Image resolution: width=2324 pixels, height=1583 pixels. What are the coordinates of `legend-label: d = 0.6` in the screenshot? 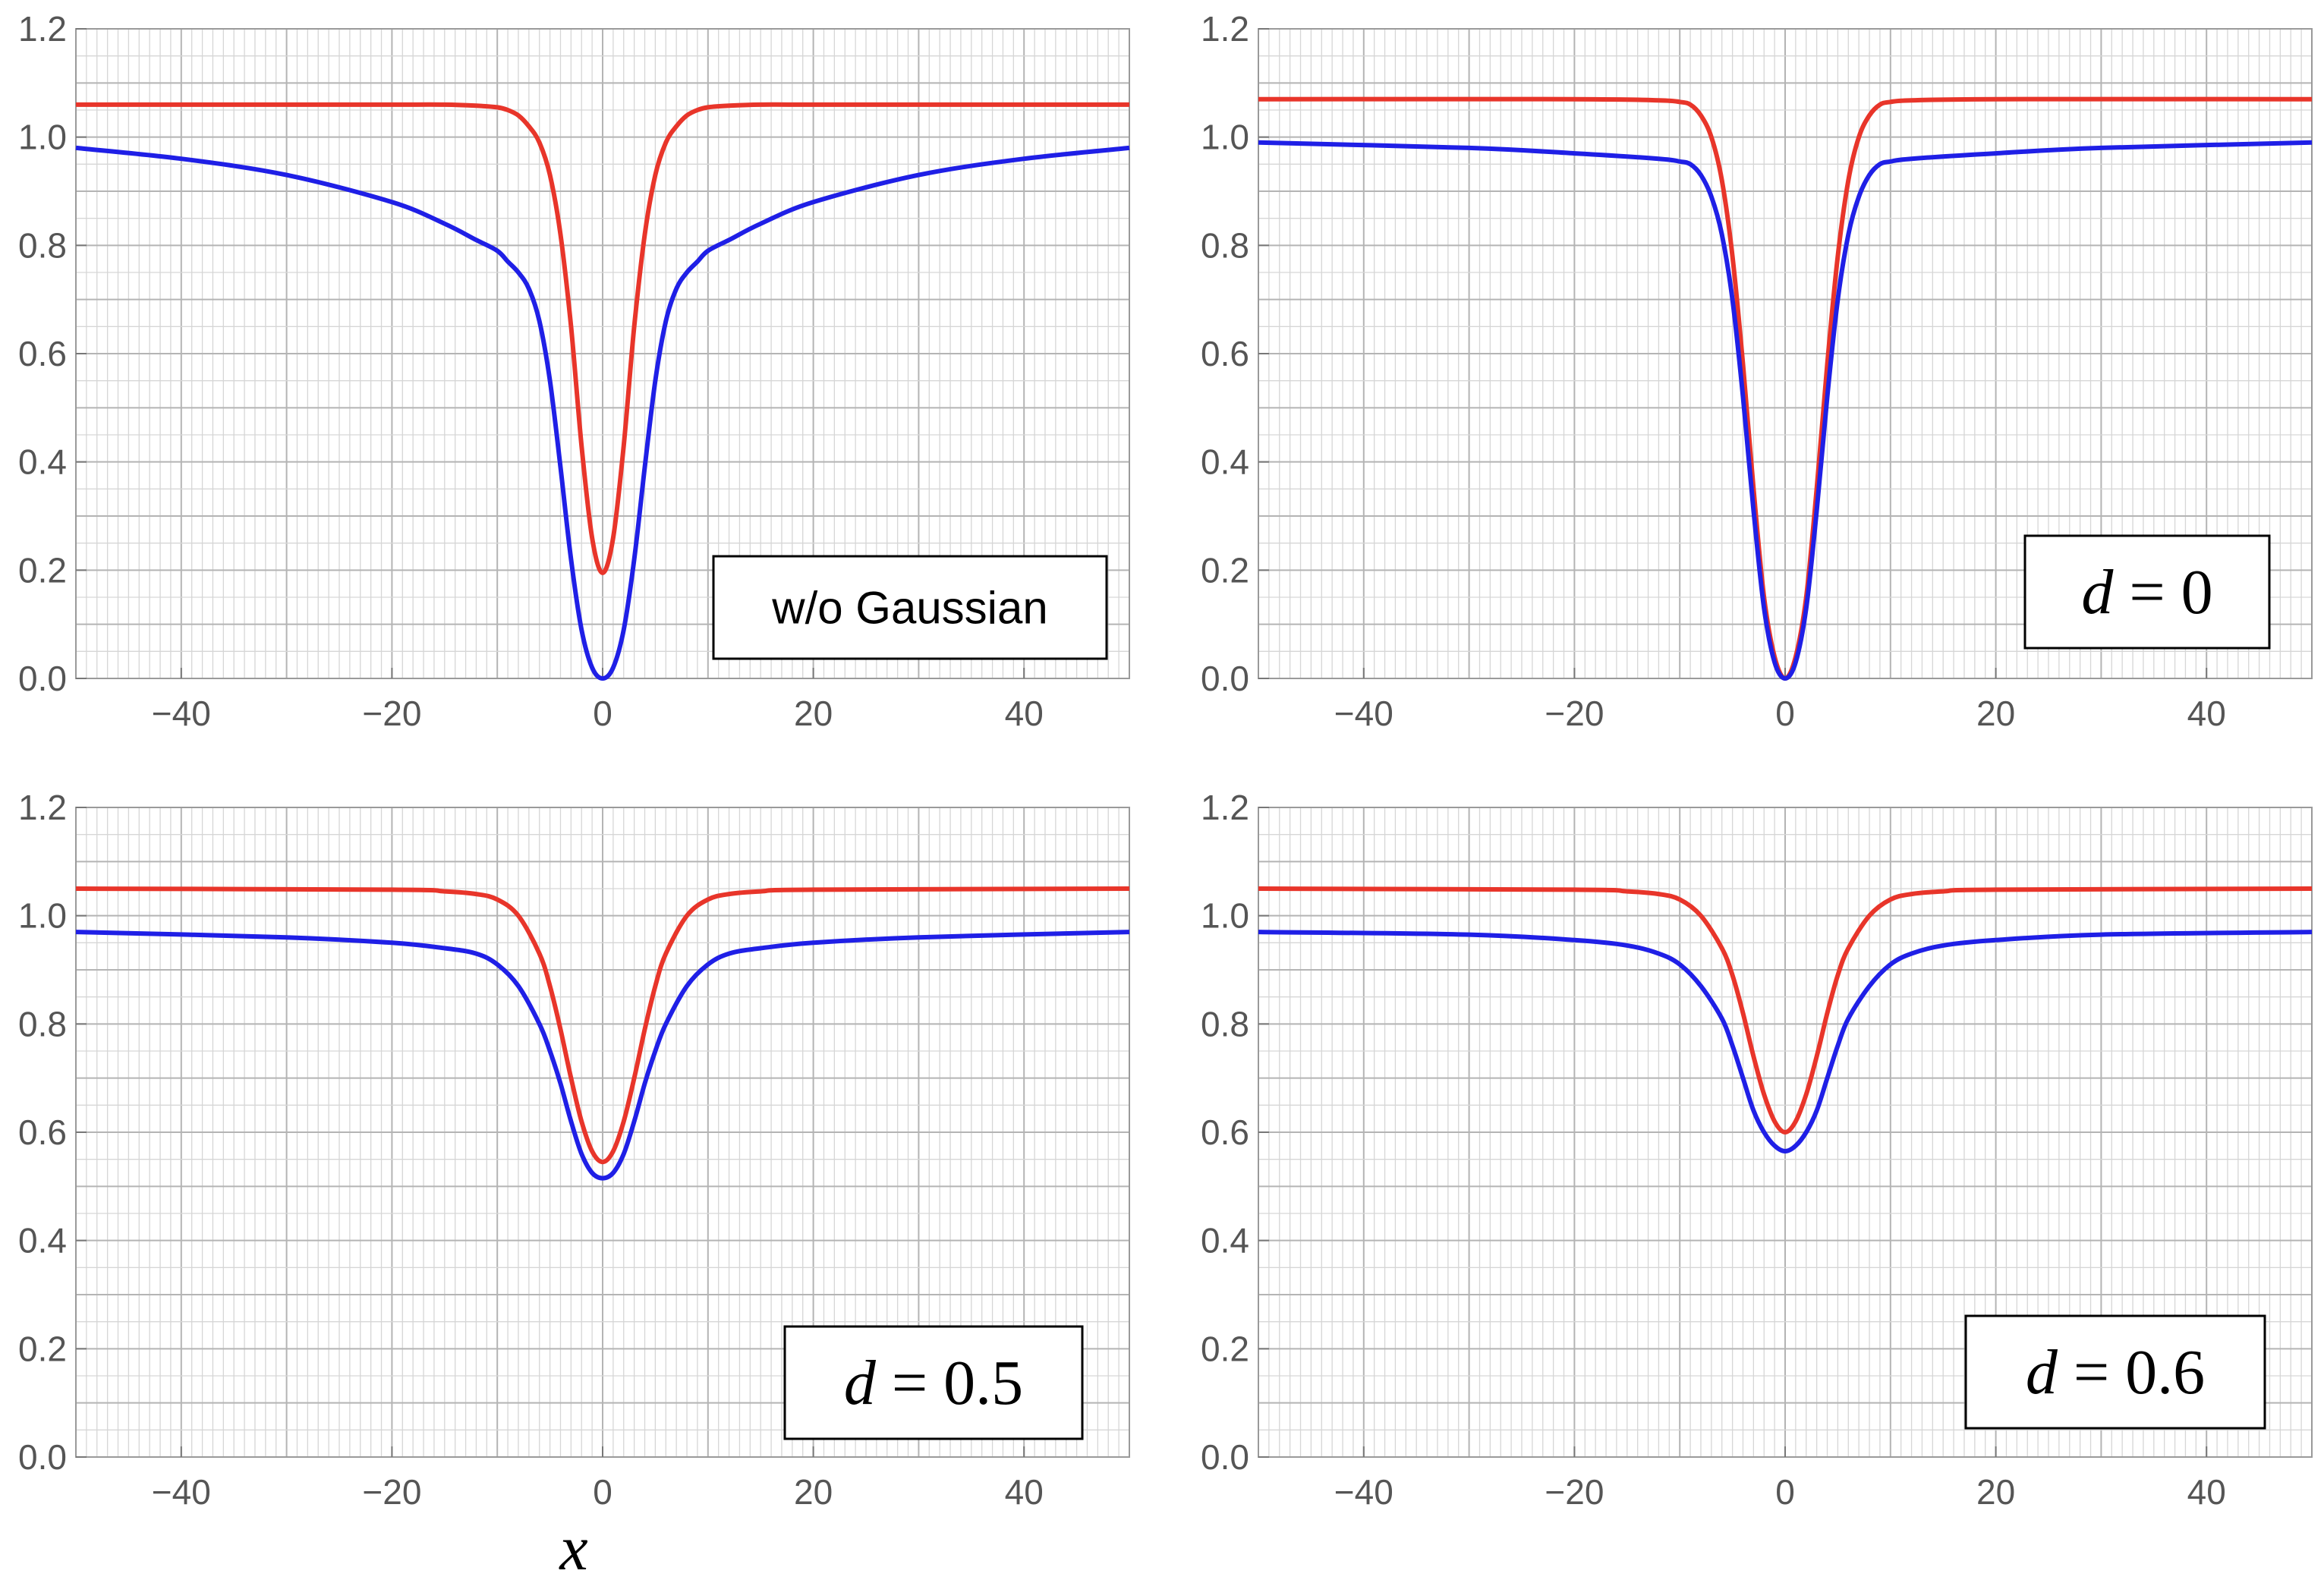 It's located at (2116, 1372).